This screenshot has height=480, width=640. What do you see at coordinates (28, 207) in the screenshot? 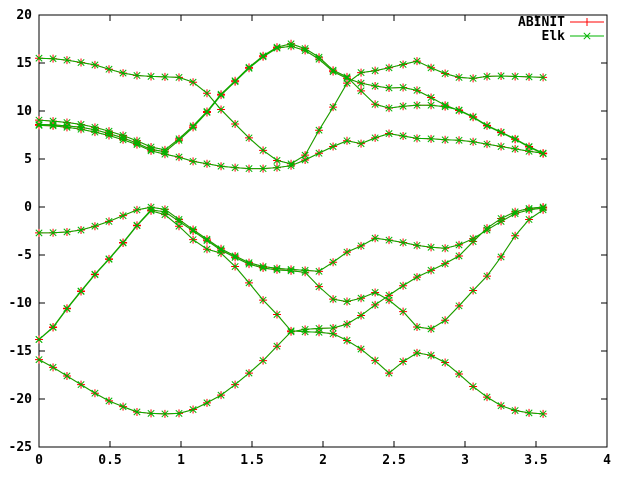
I see `y-tick-label: 0` at bounding box center [28, 207].